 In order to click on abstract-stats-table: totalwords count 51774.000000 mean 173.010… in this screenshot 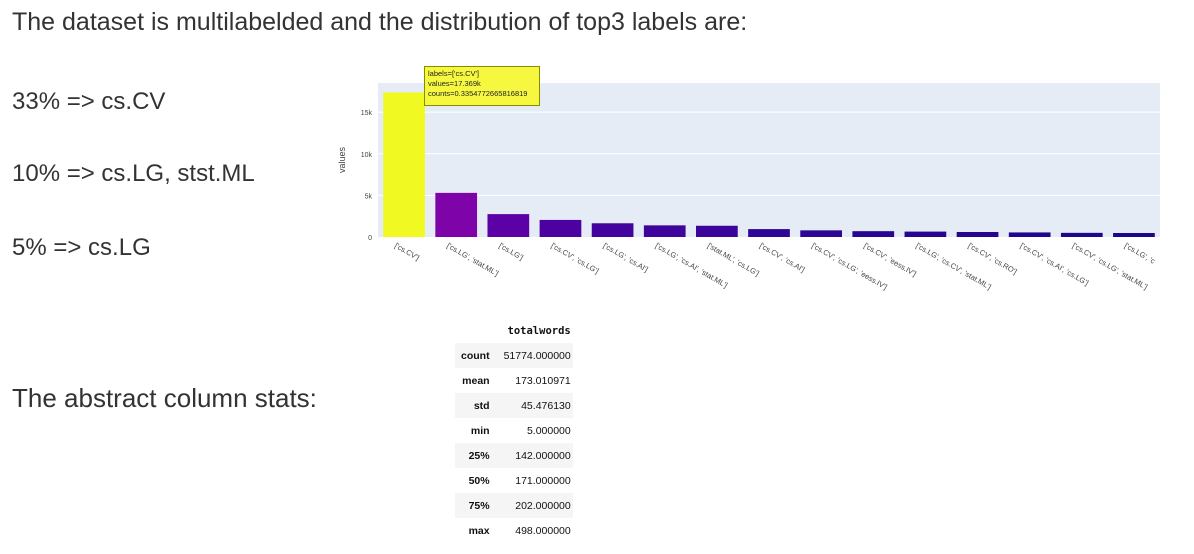, I will do `click(514, 430)`.